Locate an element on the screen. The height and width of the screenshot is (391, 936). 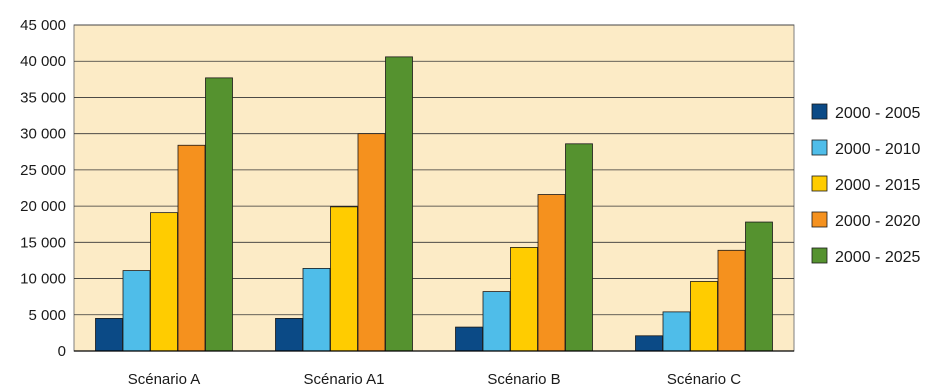
x-category-label: Scénario C is located at coordinates (704, 379).